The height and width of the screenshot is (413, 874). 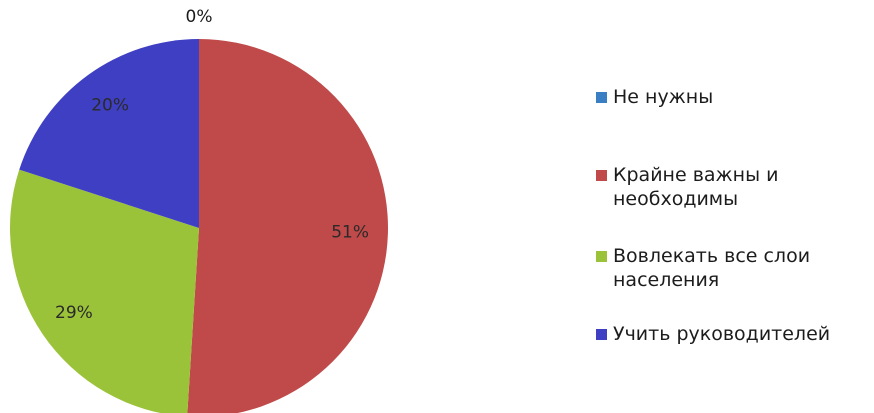 I want to click on legend-item-teach-leaders: Учить руководителей, so click(x=729, y=334).